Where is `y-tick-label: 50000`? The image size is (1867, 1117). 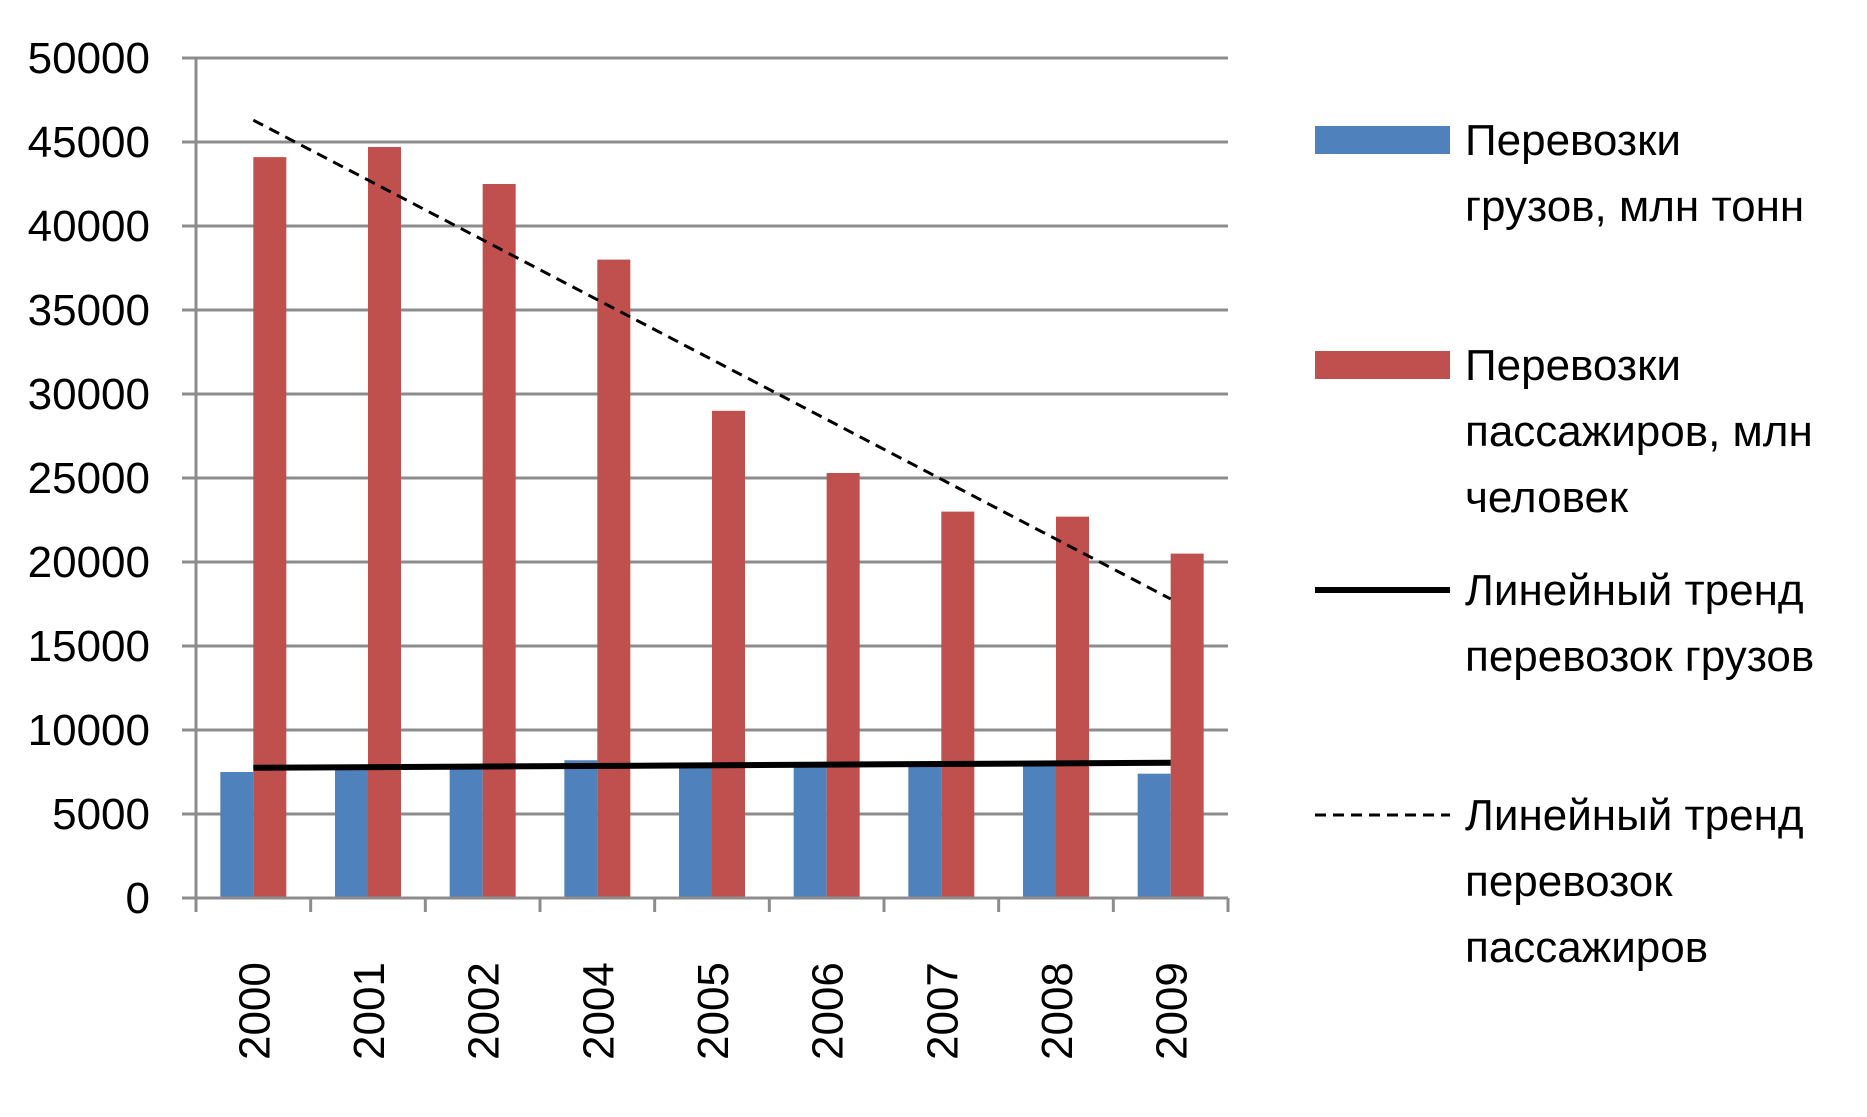 y-tick-label: 50000 is located at coordinates (89, 58).